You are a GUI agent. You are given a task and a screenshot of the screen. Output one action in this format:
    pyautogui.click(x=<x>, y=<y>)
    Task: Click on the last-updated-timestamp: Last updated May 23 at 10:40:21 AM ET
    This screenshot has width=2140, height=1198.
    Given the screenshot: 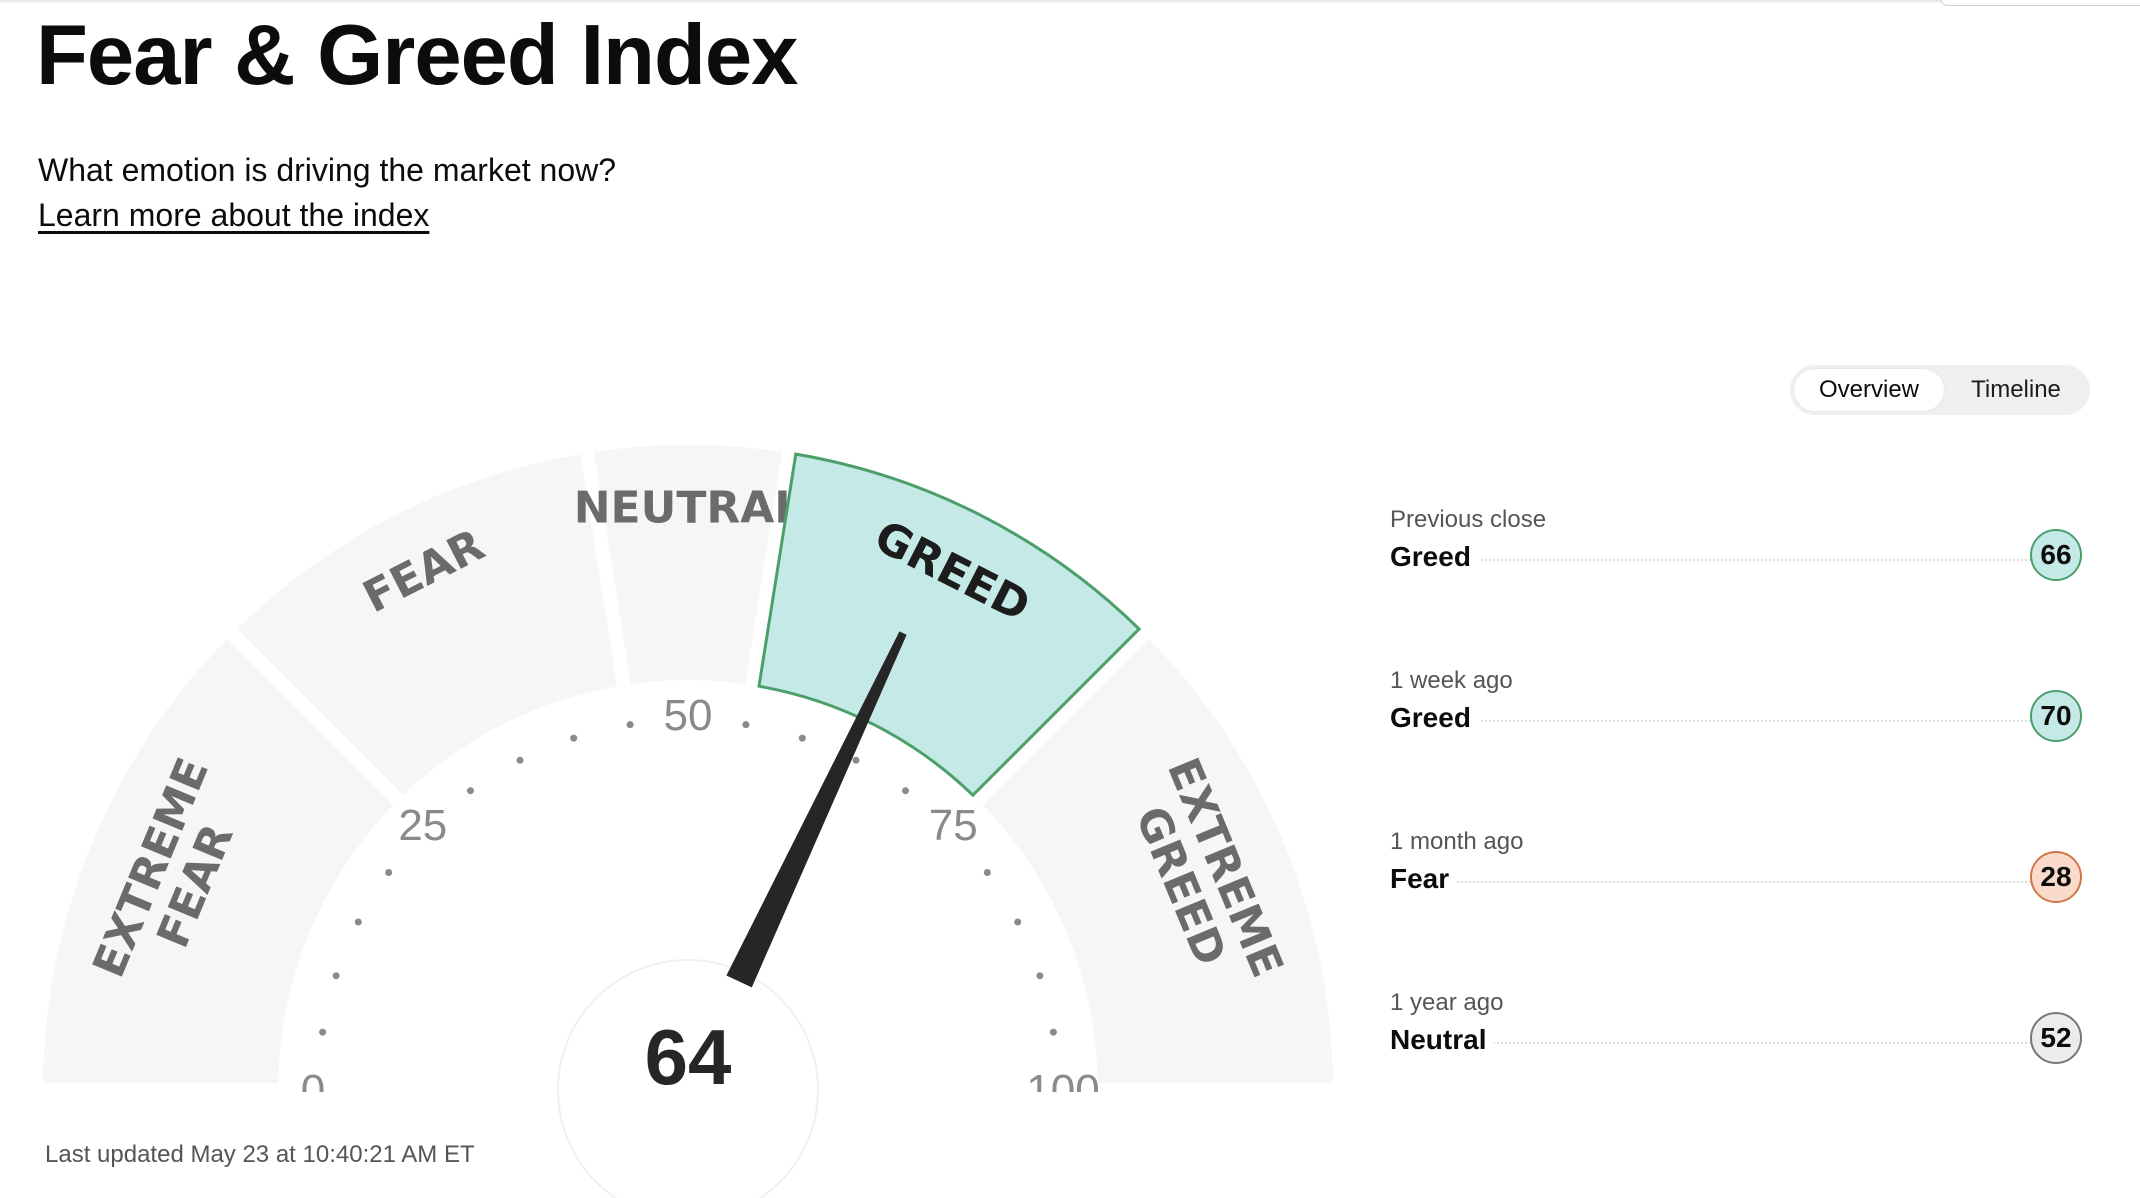 What is the action you would take?
    pyautogui.click(x=260, y=1154)
    